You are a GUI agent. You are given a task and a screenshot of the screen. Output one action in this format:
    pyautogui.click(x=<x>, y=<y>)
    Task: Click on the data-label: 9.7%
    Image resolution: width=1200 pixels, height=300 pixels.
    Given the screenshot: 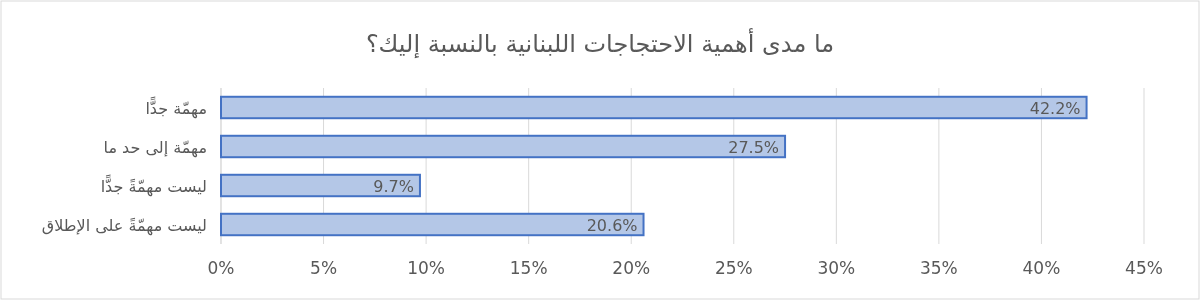 What is the action you would take?
    pyautogui.click(x=393, y=186)
    